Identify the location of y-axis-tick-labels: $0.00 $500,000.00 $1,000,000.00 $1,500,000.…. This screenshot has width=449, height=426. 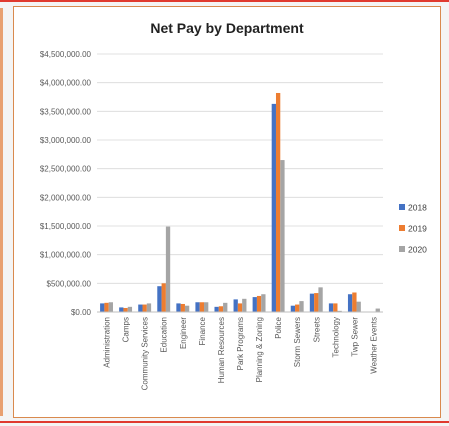
(66, 183).